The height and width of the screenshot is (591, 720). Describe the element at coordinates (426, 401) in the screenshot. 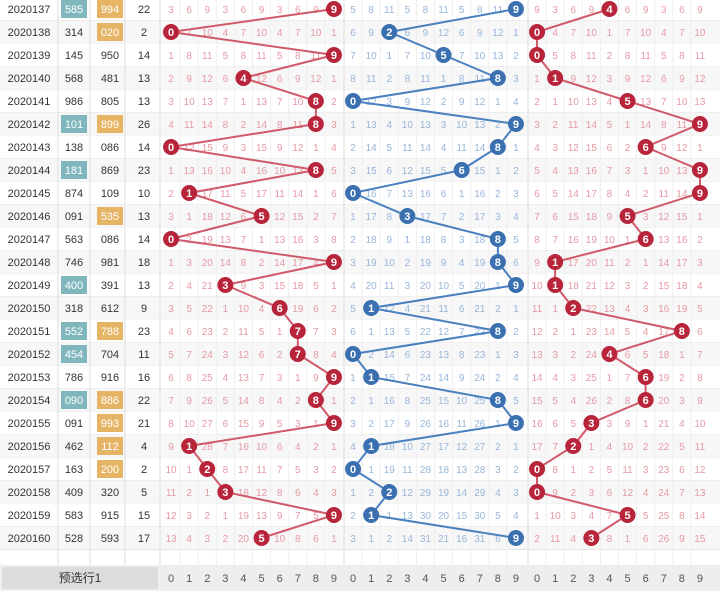

I see `miss-count: 25` at that location.